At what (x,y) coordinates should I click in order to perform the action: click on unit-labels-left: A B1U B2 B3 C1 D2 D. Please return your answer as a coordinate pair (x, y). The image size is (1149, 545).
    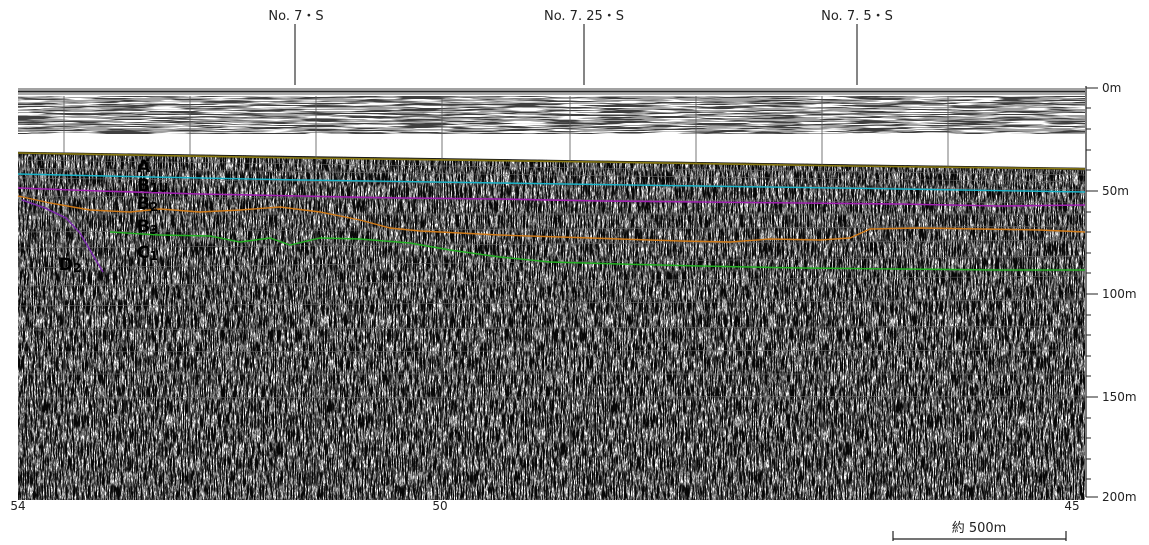
    Looking at the image, I should click on (107, 216).